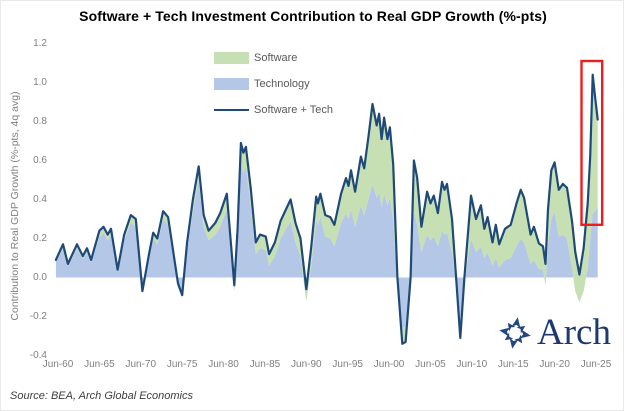 This screenshot has width=624, height=411. What do you see at coordinates (231, 83) in the screenshot?
I see `technology-swatch` at bounding box center [231, 83].